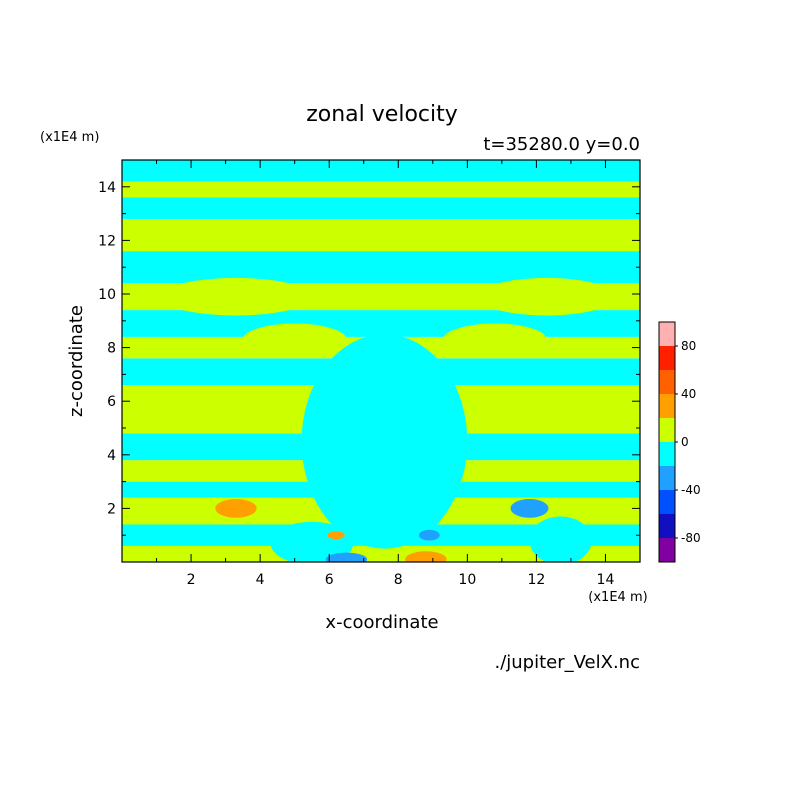  I want to click on y-tick-label: 2, so click(111, 509).